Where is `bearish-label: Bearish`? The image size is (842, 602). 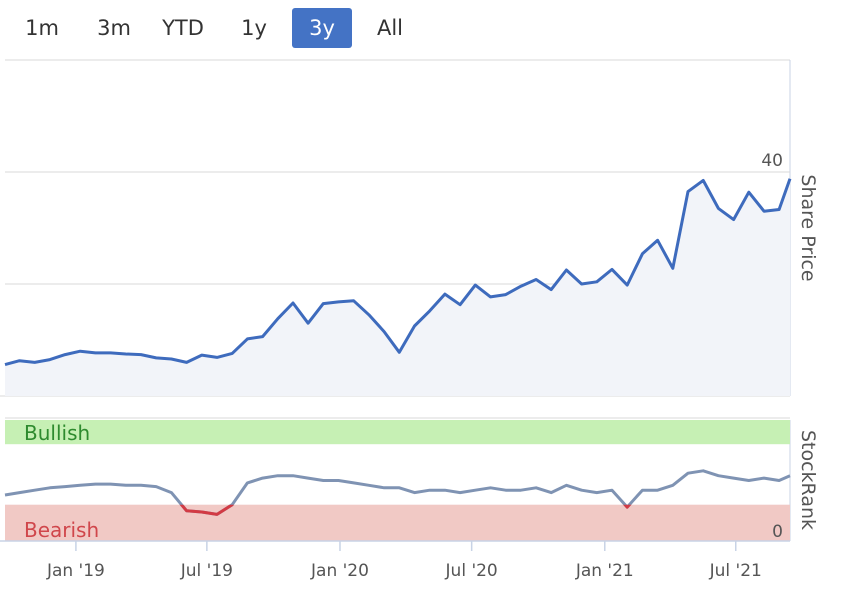 bearish-label: Bearish is located at coordinates (61, 530).